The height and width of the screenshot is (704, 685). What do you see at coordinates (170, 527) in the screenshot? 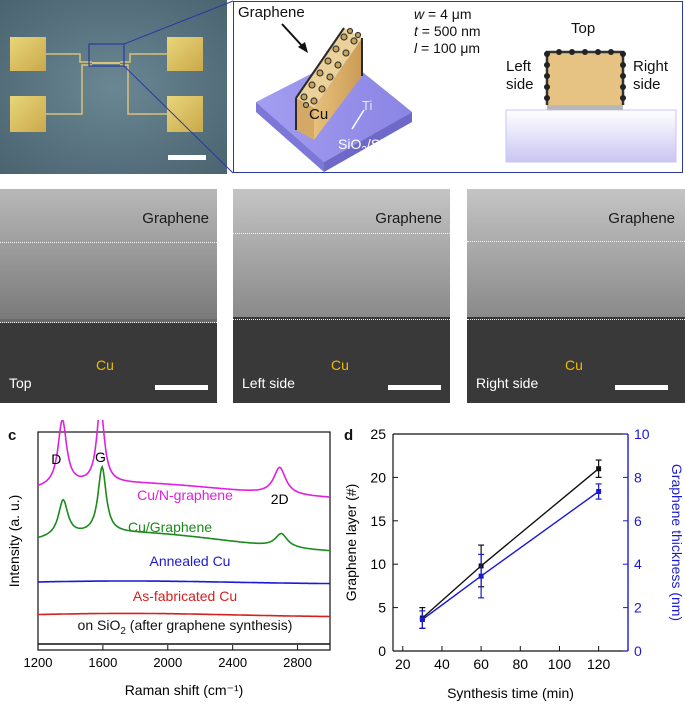
I see `series-label: Cu/Graphene` at bounding box center [170, 527].